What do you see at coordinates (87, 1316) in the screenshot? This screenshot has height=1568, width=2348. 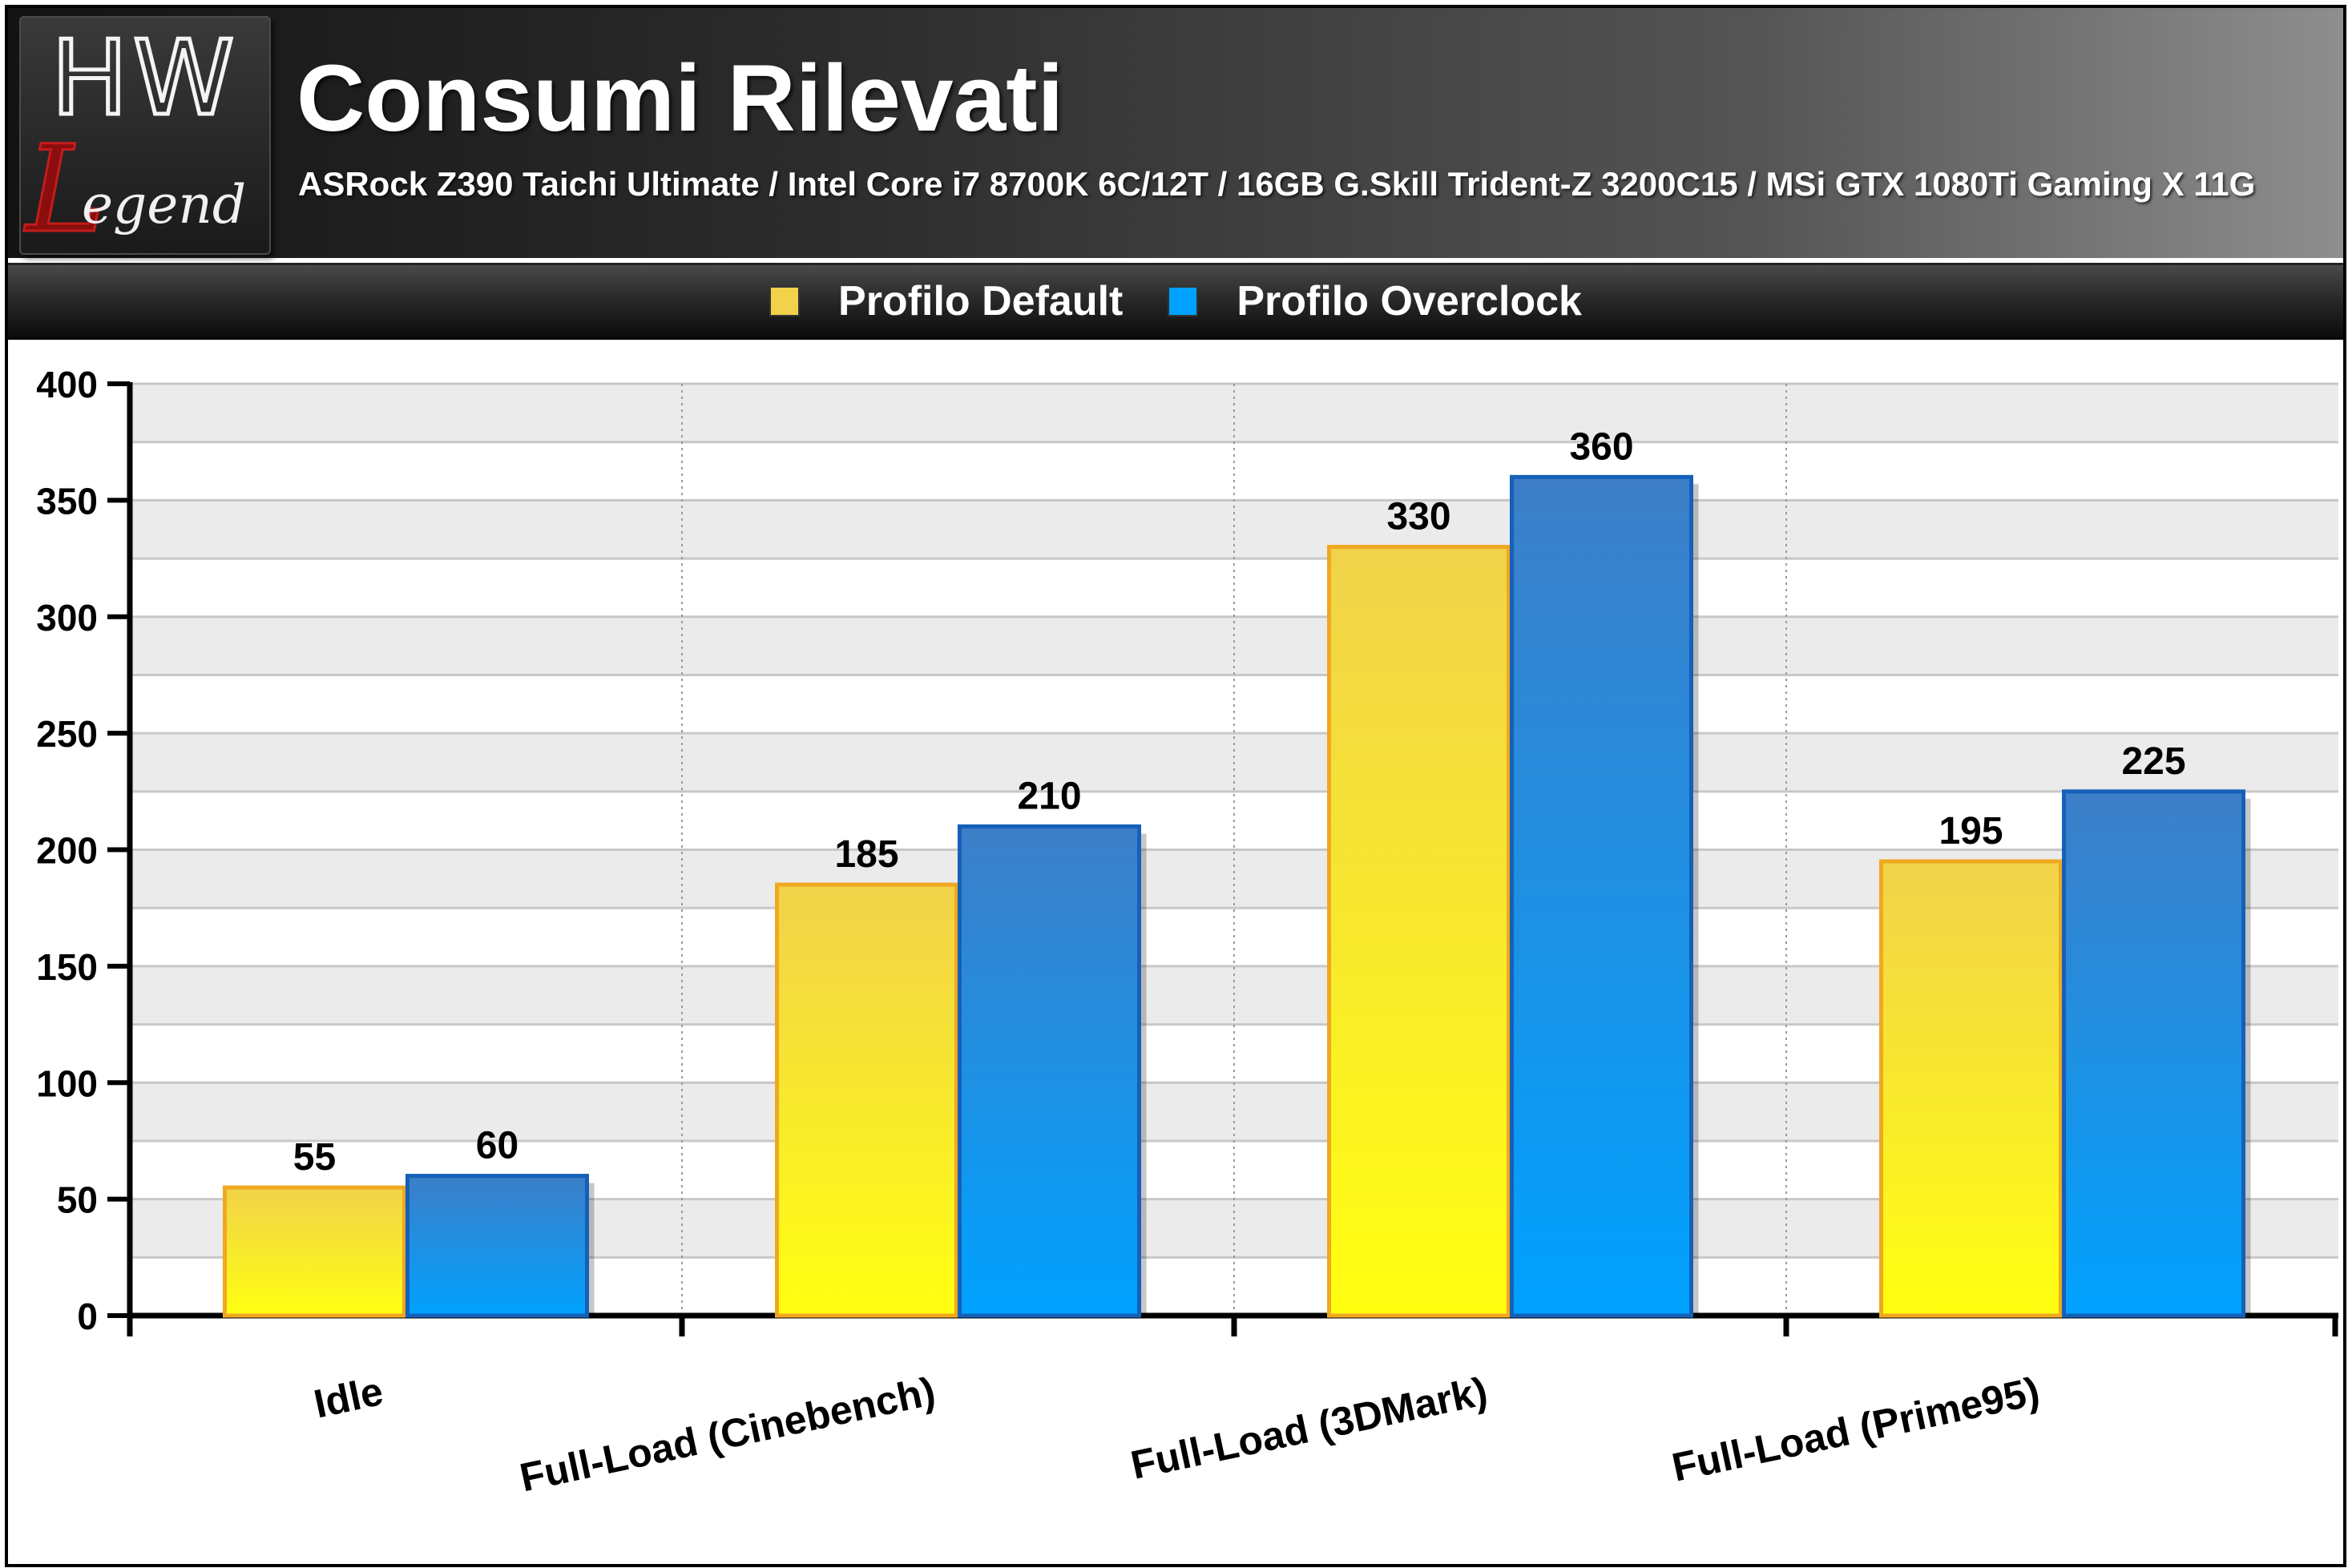 I see `y-tick-label: 0` at bounding box center [87, 1316].